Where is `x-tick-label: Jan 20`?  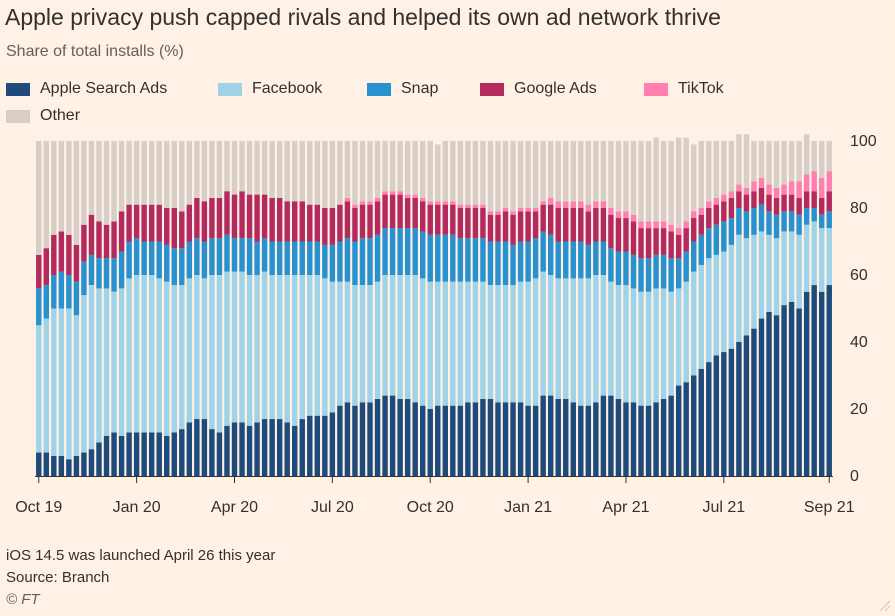 x-tick-label: Jan 20 is located at coordinates (137, 507).